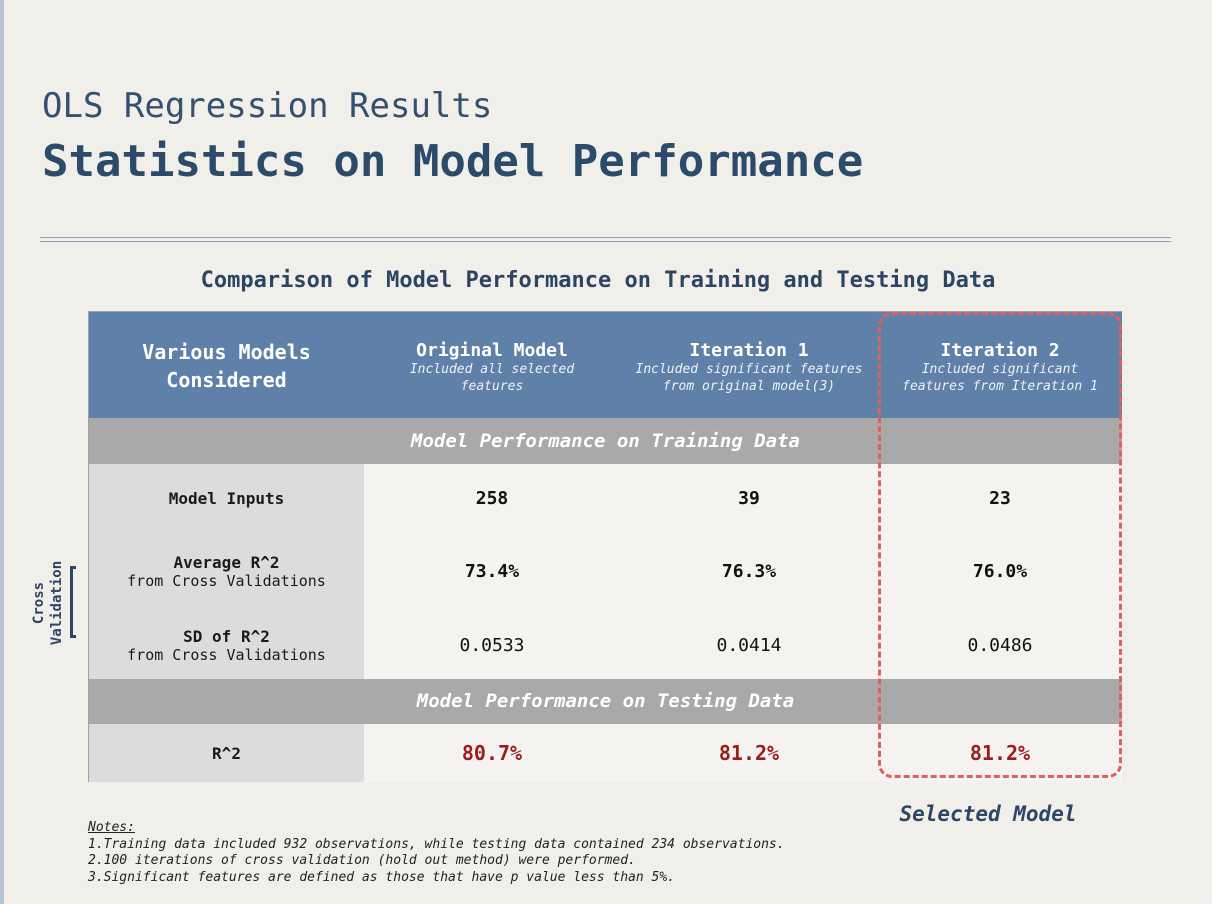 This screenshot has height=904, width=1212. What do you see at coordinates (226, 365) in the screenshot?
I see `header-various-models: Various Models Considered` at bounding box center [226, 365].